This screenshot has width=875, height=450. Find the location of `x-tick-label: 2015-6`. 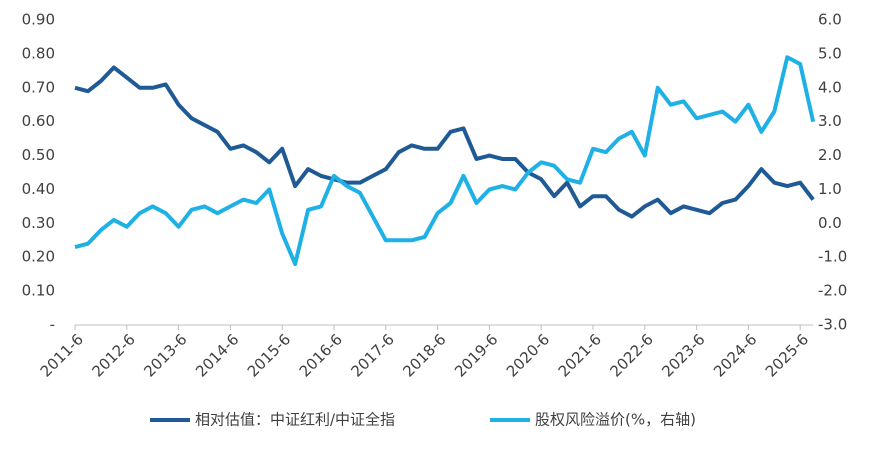

x-tick-label: 2015-6 is located at coordinates (269, 355).